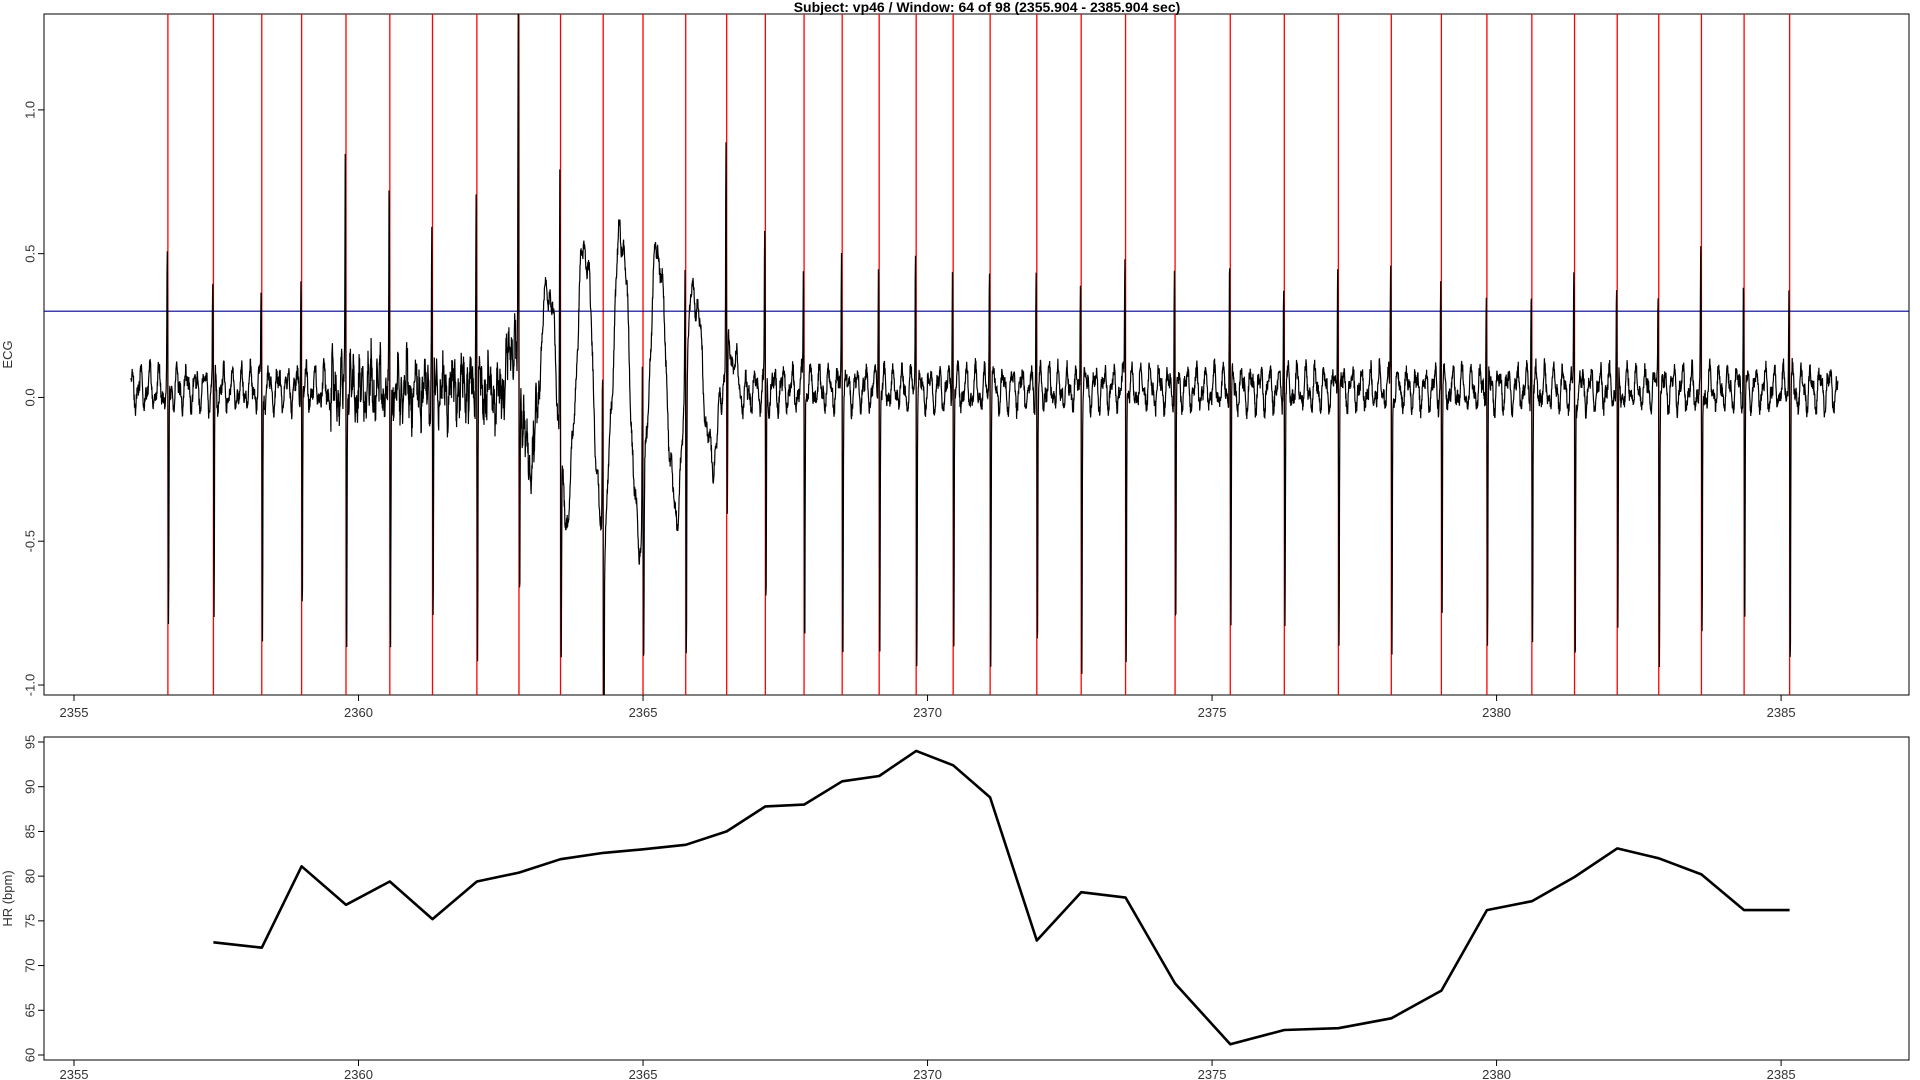 The width and height of the screenshot is (1920, 1080). What do you see at coordinates (927, 1073) in the screenshot?
I see `hr-x-tick-label: 2370` at bounding box center [927, 1073].